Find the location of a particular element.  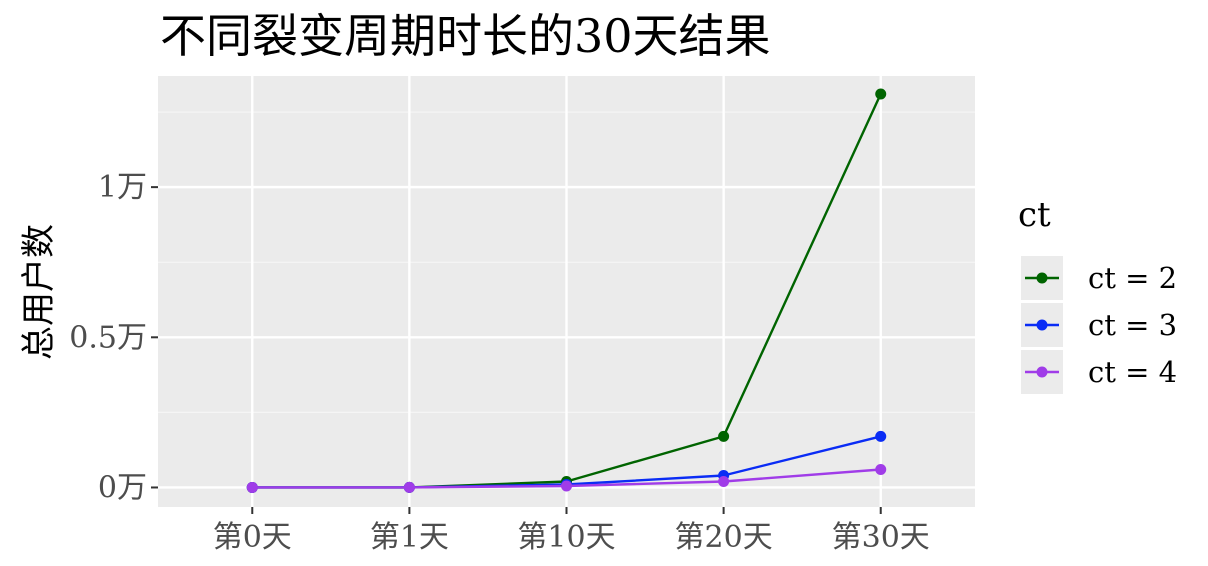

legend-label: ct = 4 is located at coordinates (1132, 372).